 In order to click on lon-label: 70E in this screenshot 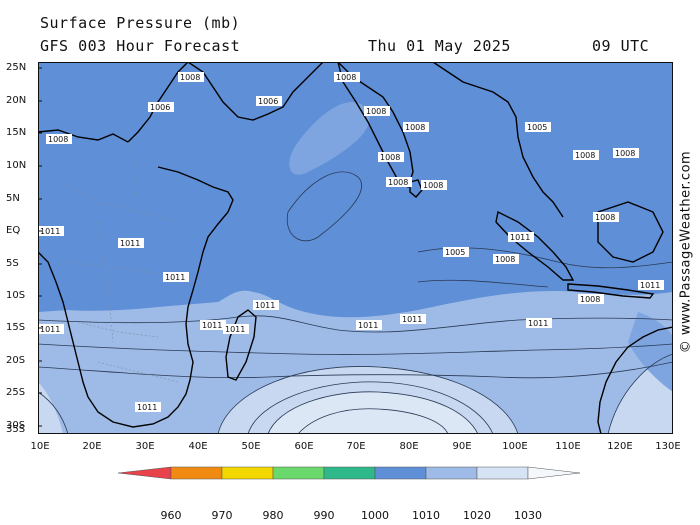, I will do `click(356, 446)`.